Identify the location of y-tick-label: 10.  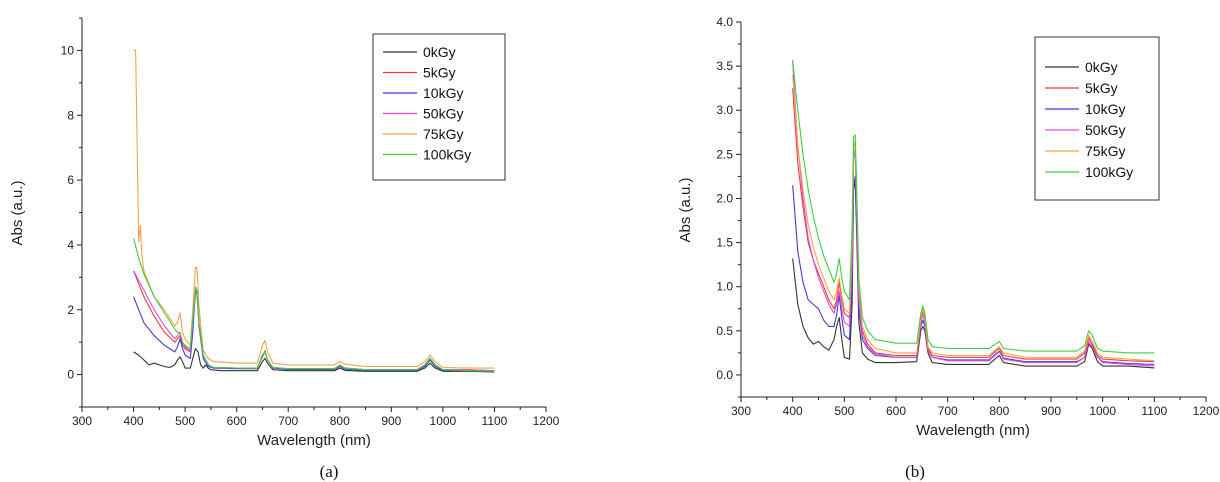
(68, 50).